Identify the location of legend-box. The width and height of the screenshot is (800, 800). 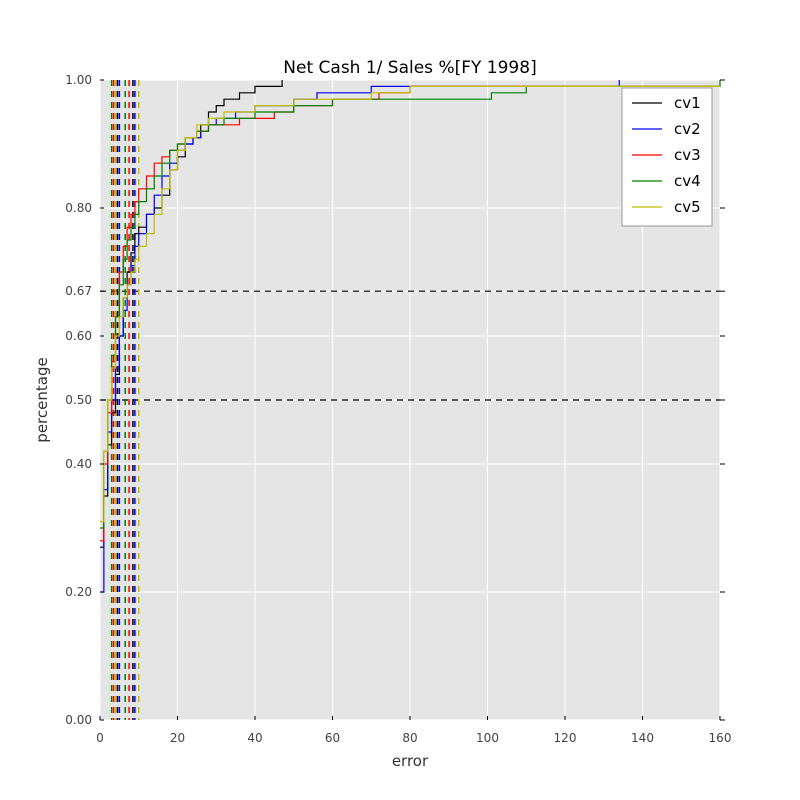
(667, 157).